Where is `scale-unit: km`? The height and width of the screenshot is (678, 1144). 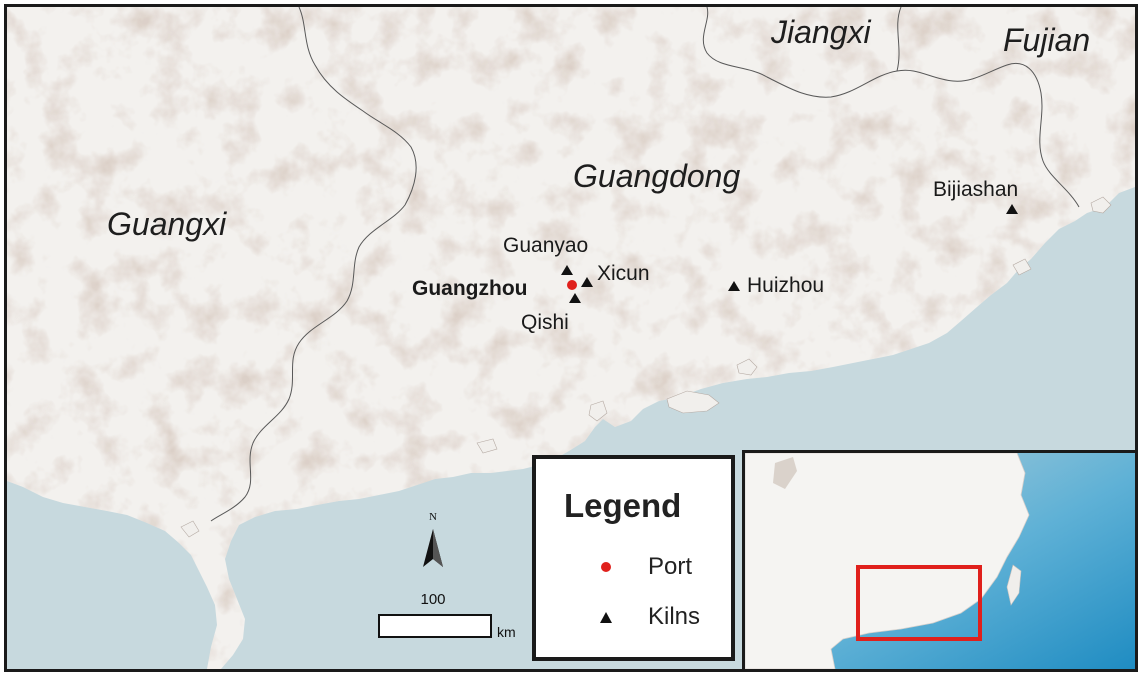 scale-unit: km is located at coordinates (506, 632).